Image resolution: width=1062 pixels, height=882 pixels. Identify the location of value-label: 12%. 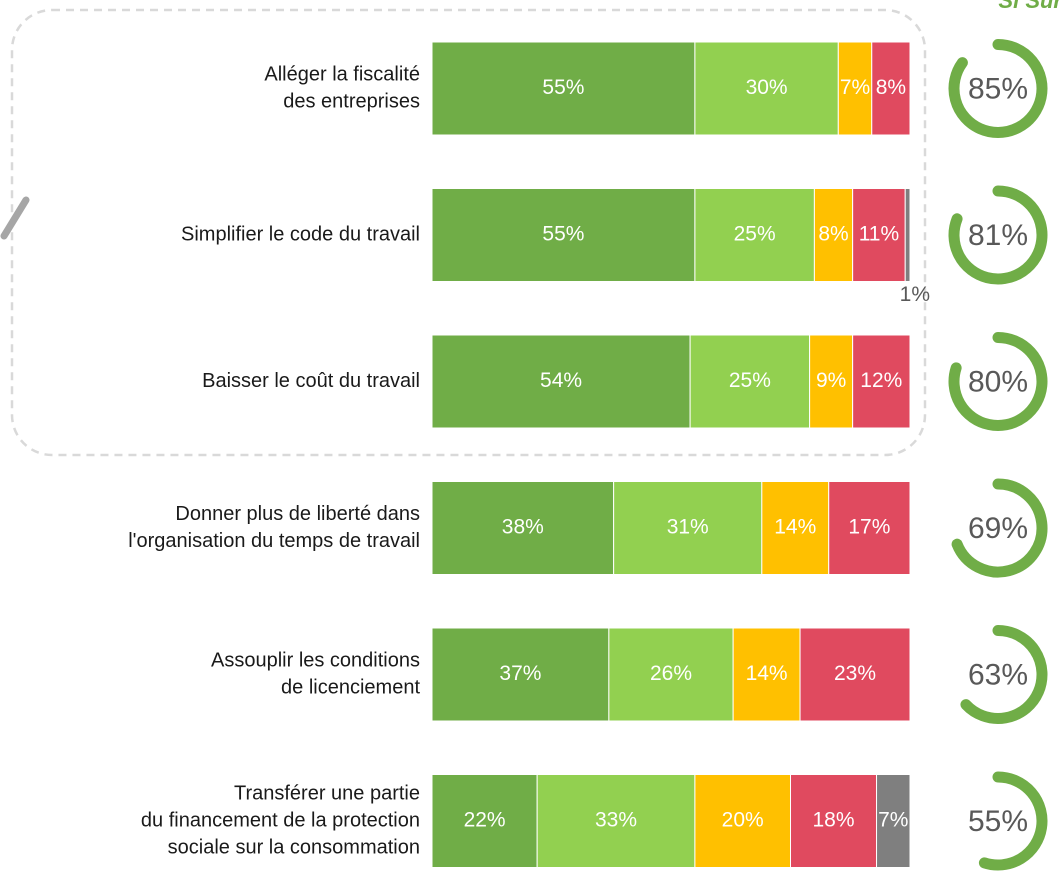
(881, 380).